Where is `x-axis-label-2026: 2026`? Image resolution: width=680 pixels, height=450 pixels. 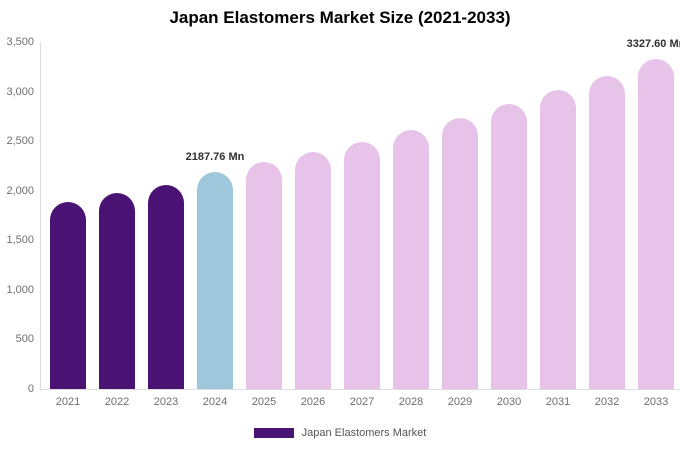
x-axis-label-2026: 2026 is located at coordinates (313, 402).